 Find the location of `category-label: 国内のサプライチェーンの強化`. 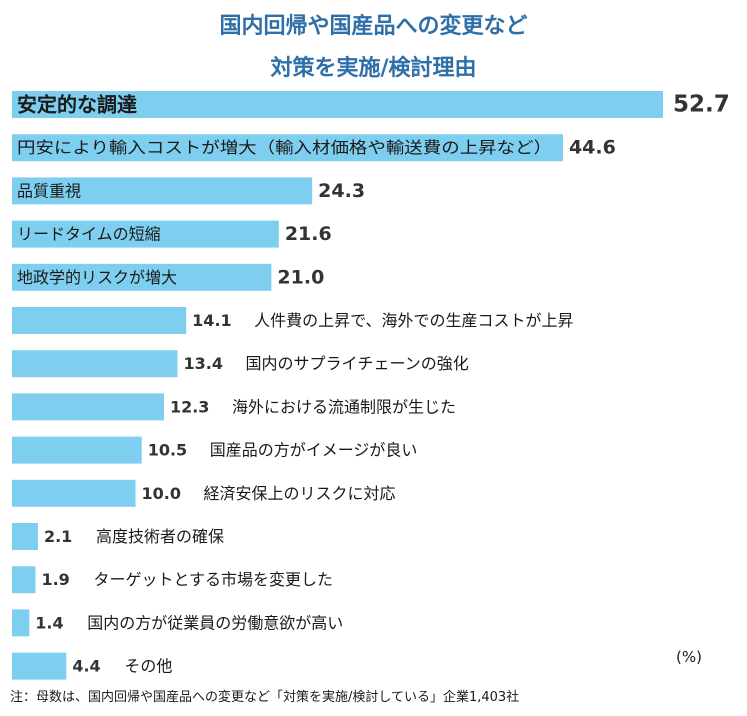

category-label: 国内のサプライチェーンの強化 is located at coordinates (357, 363).